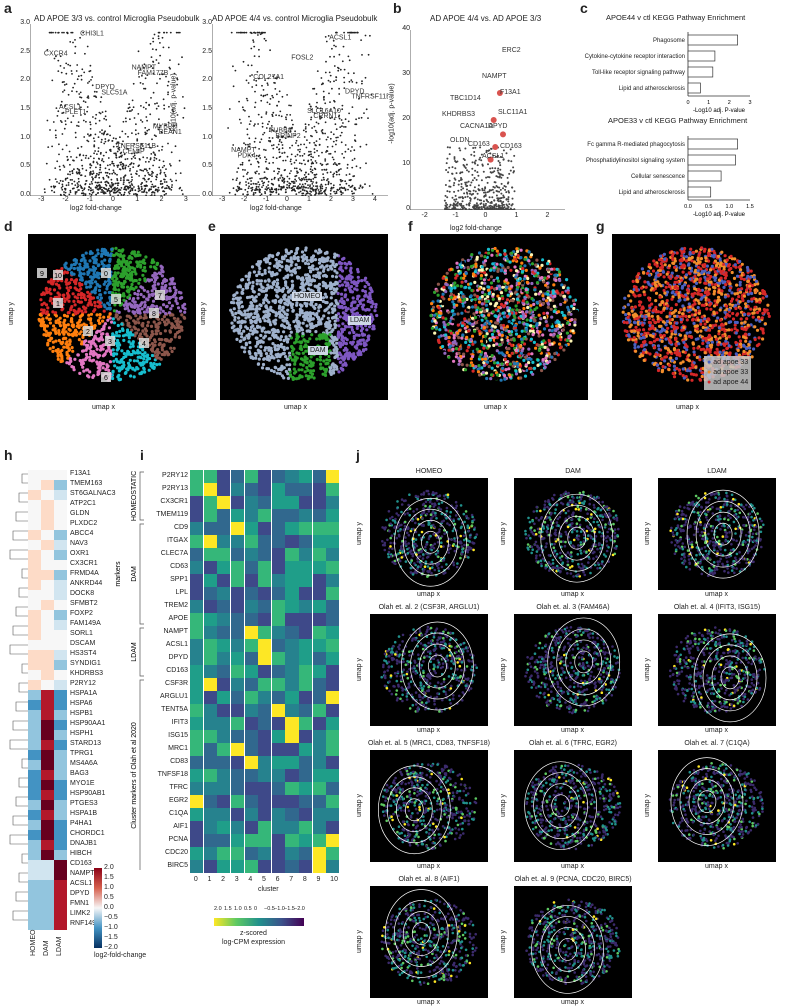  Describe the element at coordinates (701, 56) in the screenshot. I see `kegg-bar` at that location.